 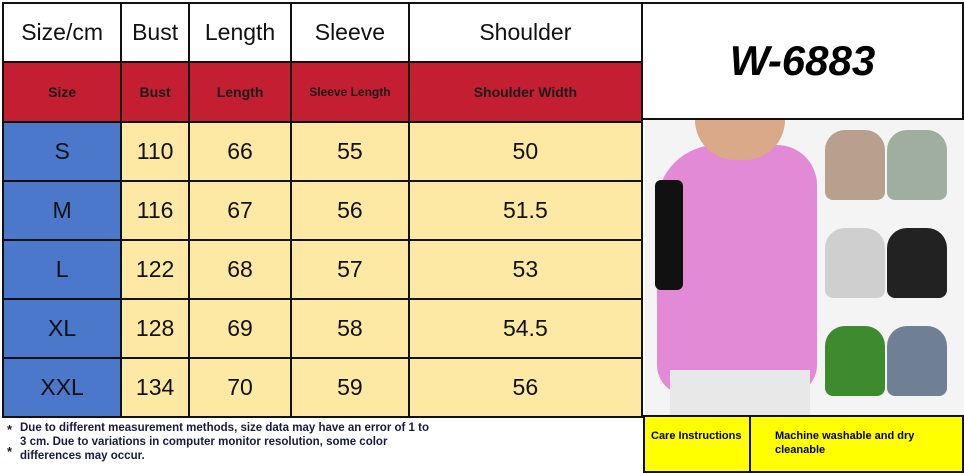 I want to click on shoulder-cell: 53, so click(x=525, y=269).